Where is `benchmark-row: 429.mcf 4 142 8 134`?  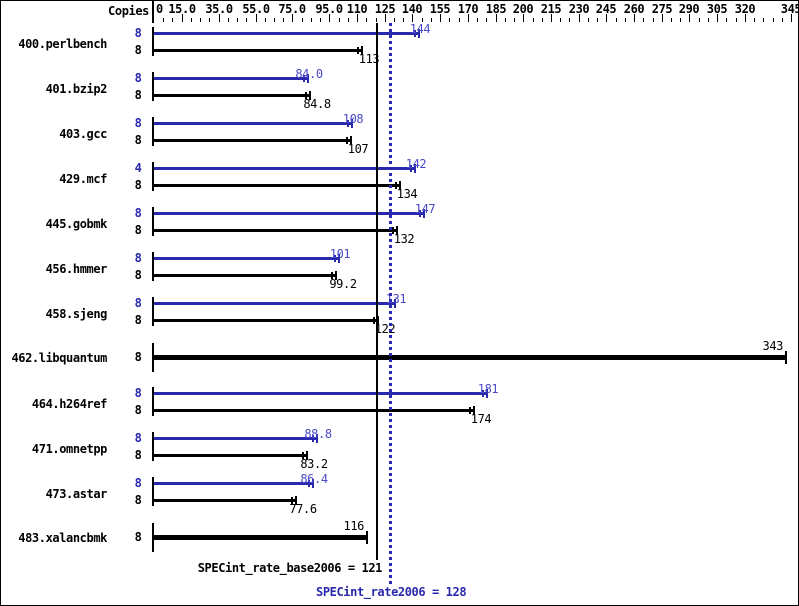 benchmark-row: 429.mcf 4 142 8 134 is located at coordinates (399, 180).